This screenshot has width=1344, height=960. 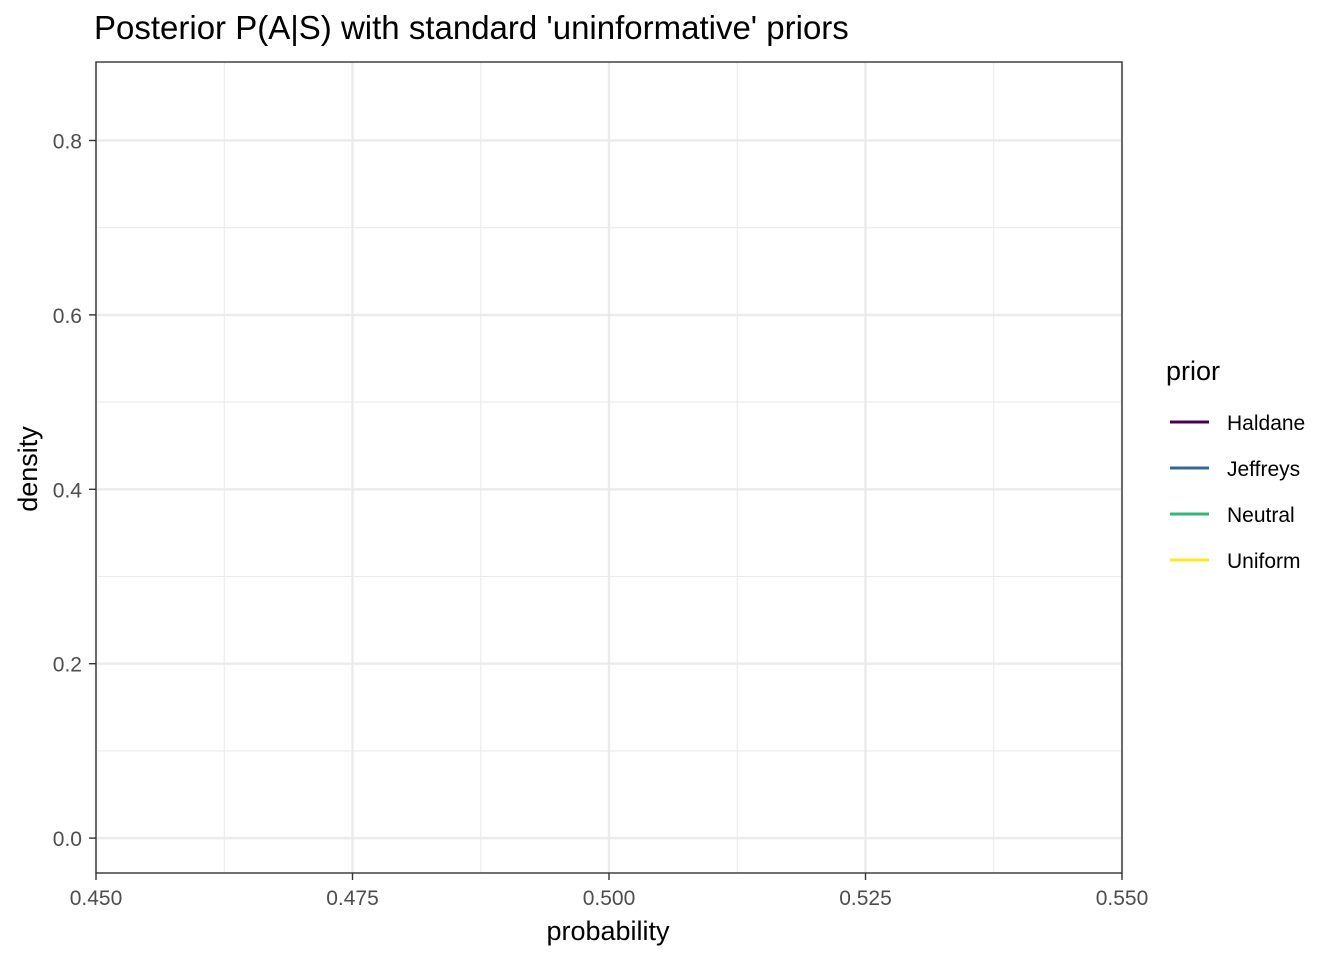 I want to click on legend-label: Neutral, so click(x=1261, y=515).